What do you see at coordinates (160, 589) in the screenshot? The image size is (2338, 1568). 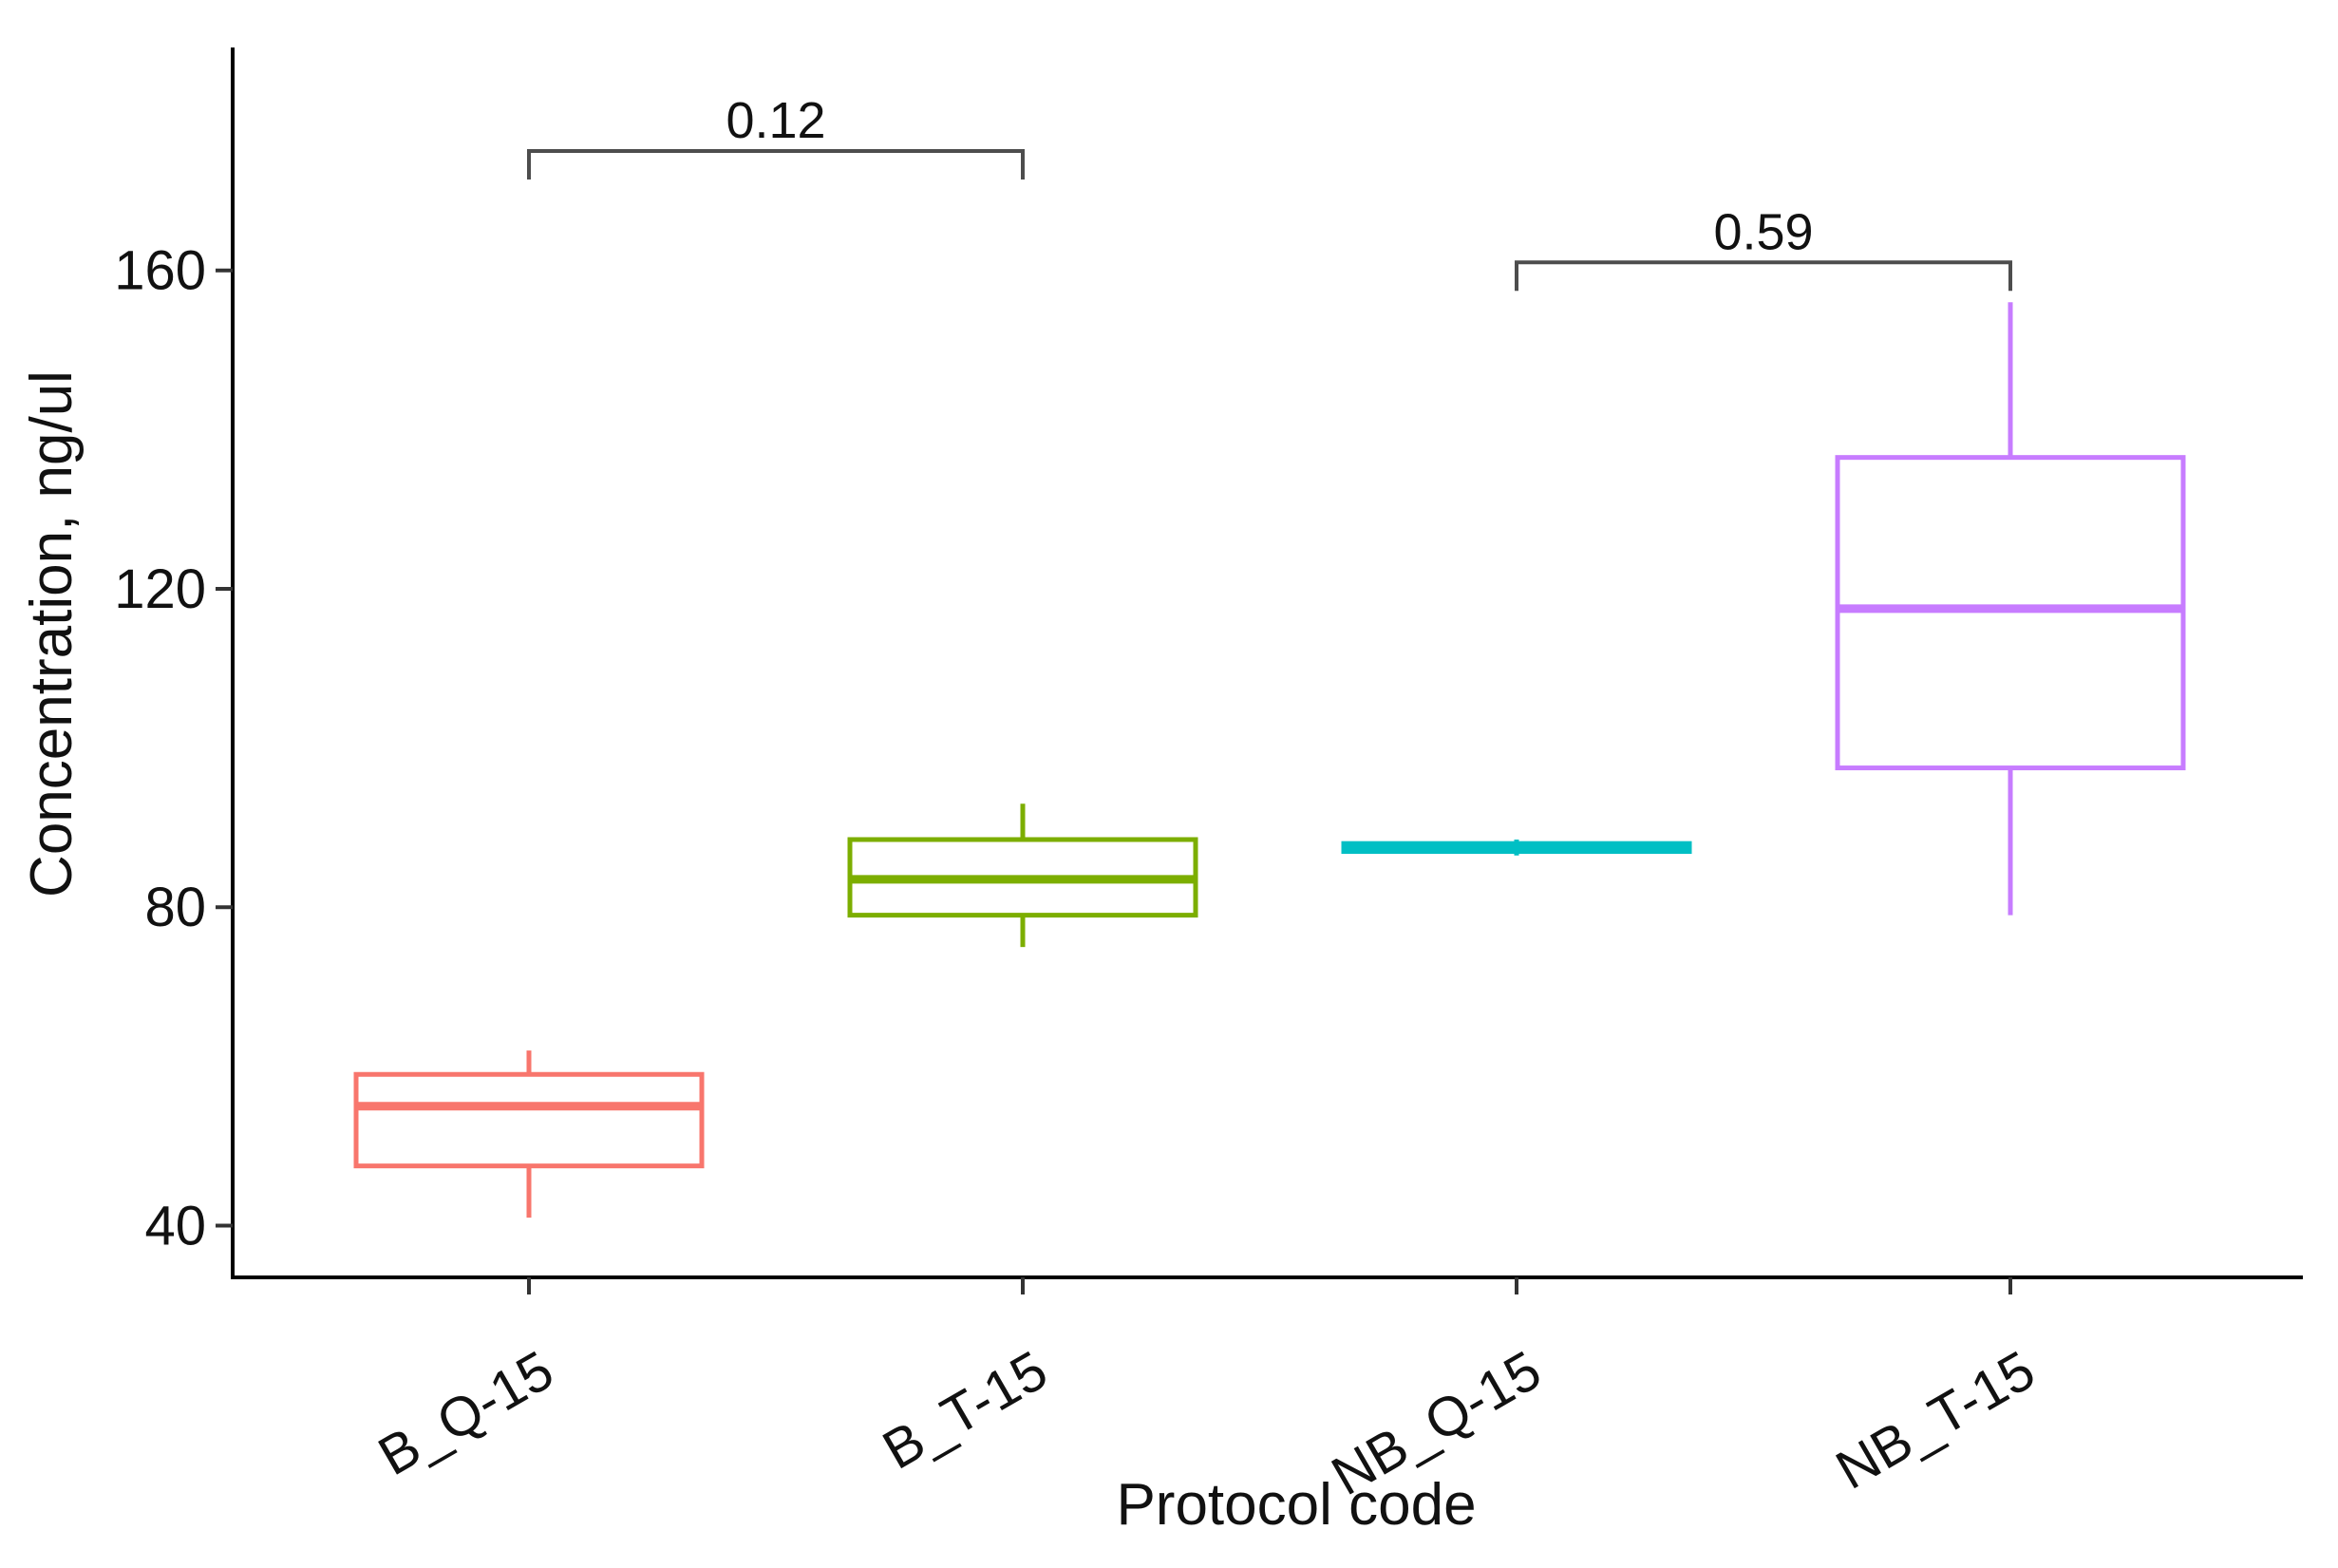 I see `y-tick-label: 120` at bounding box center [160, 589].